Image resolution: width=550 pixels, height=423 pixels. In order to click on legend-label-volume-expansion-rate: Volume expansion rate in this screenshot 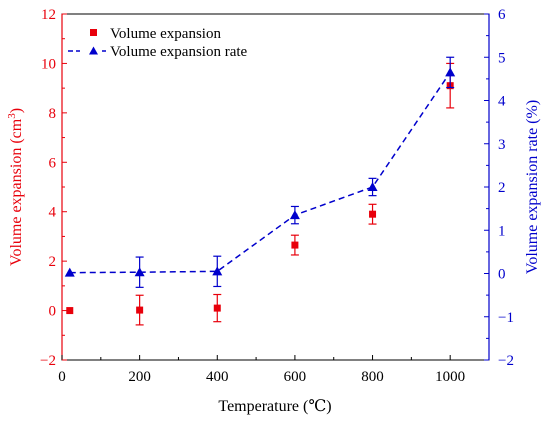, I will do `click(179, 52)`.